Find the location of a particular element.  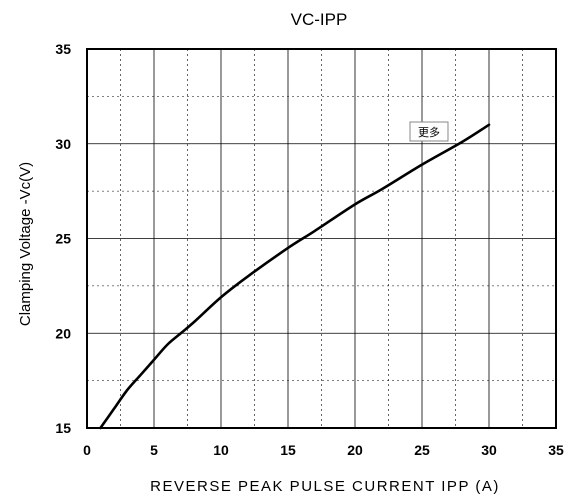

tooltip-box is located at coordinates (429, 131).